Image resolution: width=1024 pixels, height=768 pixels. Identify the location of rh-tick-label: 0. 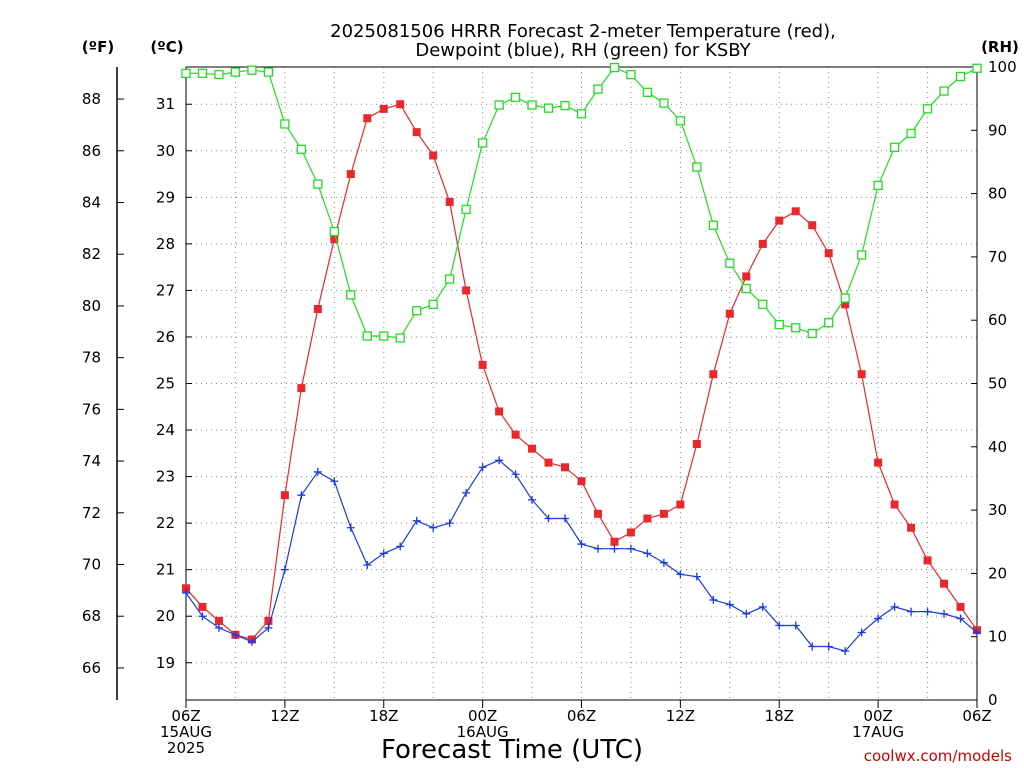
(993, 700).